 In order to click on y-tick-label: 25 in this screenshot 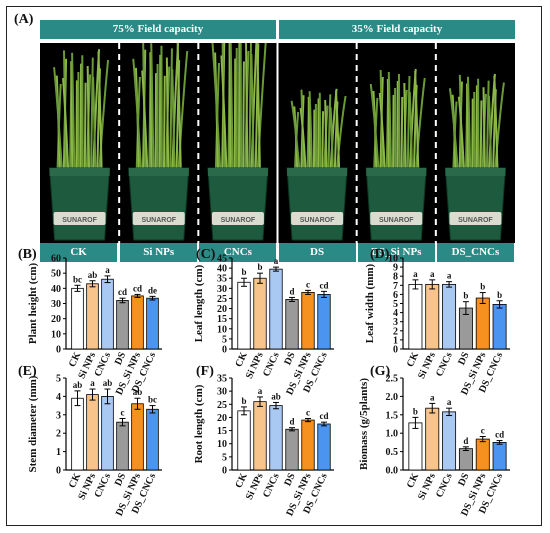, I will do `click(222, 405)`.